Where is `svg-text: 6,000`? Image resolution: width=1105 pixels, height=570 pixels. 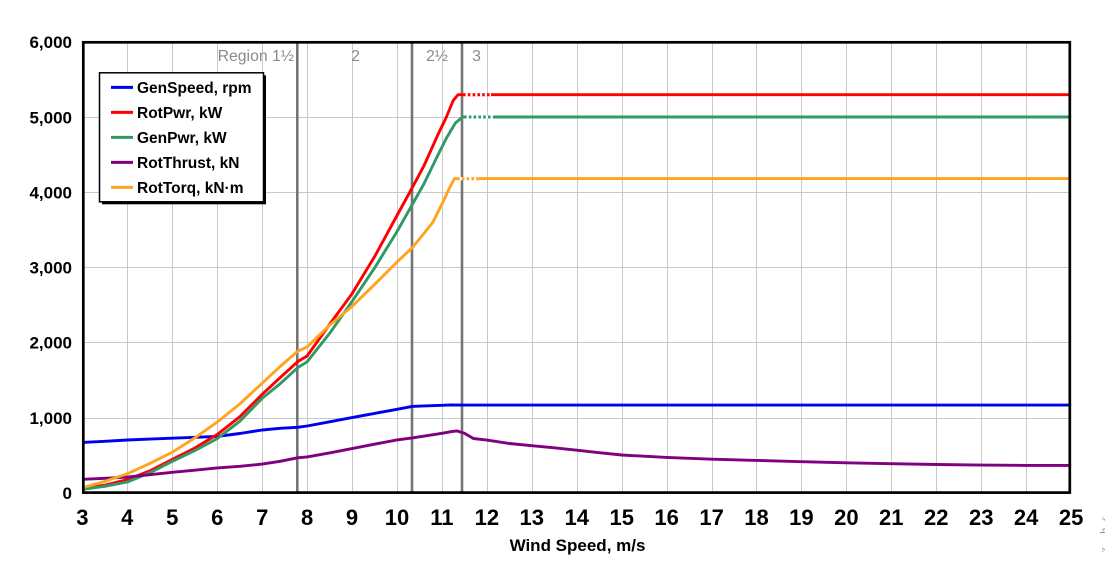 svg-text: 6,000 is located at coordinates (50, 42).